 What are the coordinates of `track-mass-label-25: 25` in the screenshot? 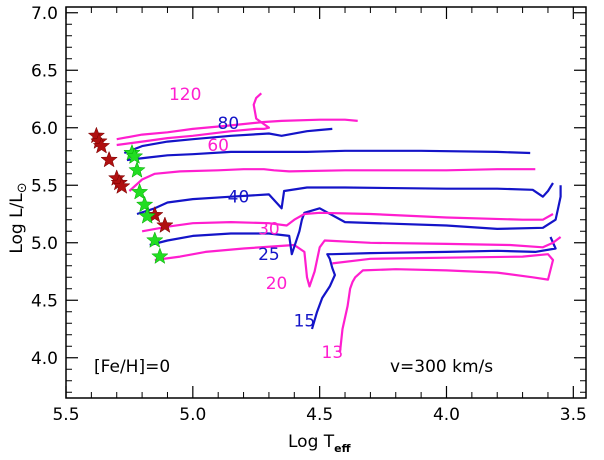 It's located at (269, 255).